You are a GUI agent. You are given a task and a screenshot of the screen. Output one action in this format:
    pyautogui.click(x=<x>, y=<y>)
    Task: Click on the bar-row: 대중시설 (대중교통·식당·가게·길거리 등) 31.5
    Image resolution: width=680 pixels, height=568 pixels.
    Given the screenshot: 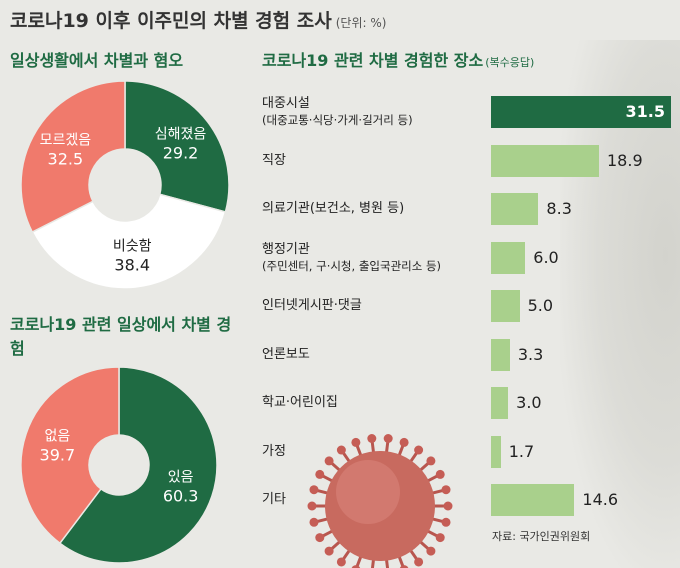 What is the action you would take?
    pyautogui.click(x=467, y=112)
    